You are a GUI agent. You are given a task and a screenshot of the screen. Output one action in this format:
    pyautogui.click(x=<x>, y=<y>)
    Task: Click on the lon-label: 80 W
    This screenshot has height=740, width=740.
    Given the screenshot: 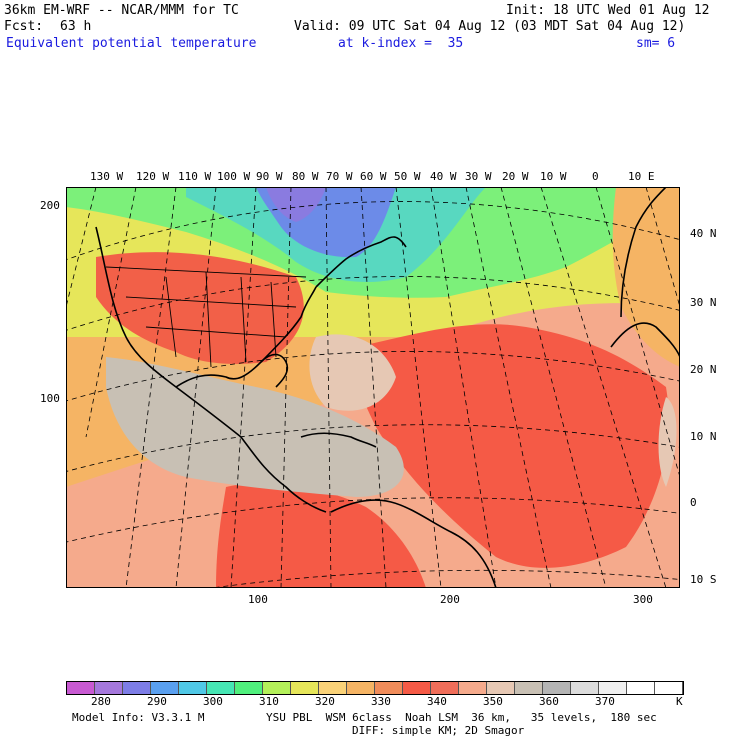 What is the action you would take?
    pyautogui.click(x=305, y=176)
    